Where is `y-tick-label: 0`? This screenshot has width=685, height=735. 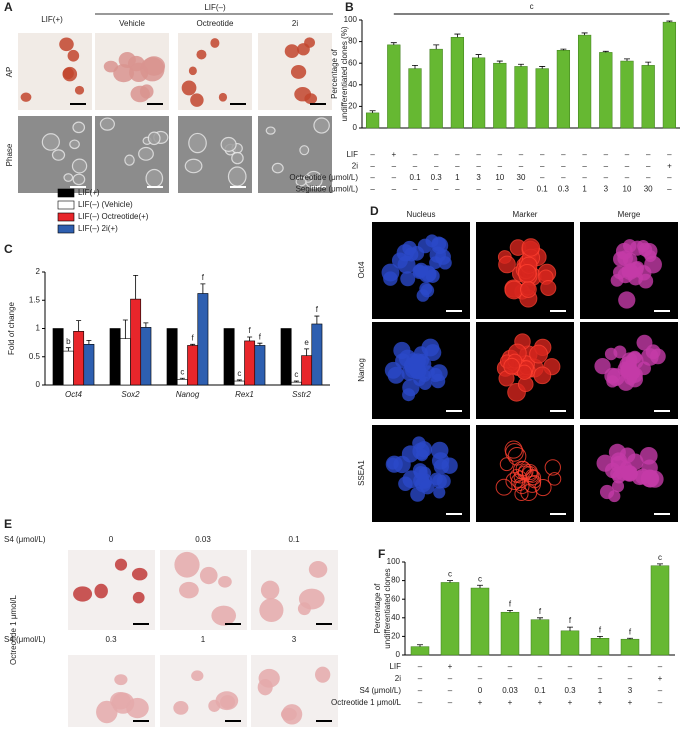
y-tick-label: 0 is located at coordinates (38, 384).